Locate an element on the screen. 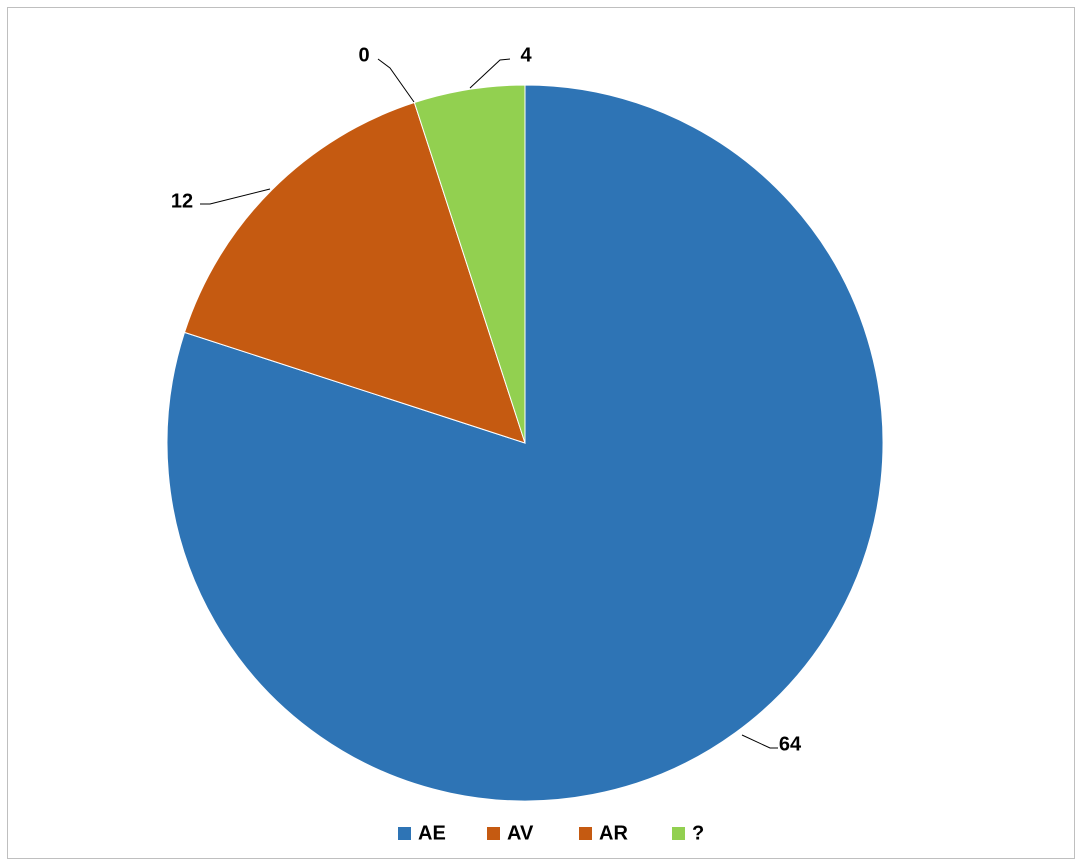 The image size is (1078, 863). data-label-av: 12 is located at coordinates (182, 201).